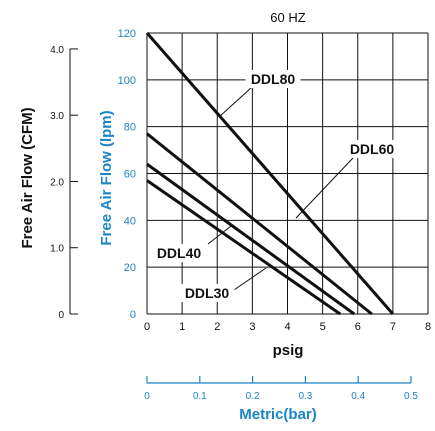 This screenshot has width=435, height=431. I want to click on series-label-ddl30: DDL30, so click(207, 293).